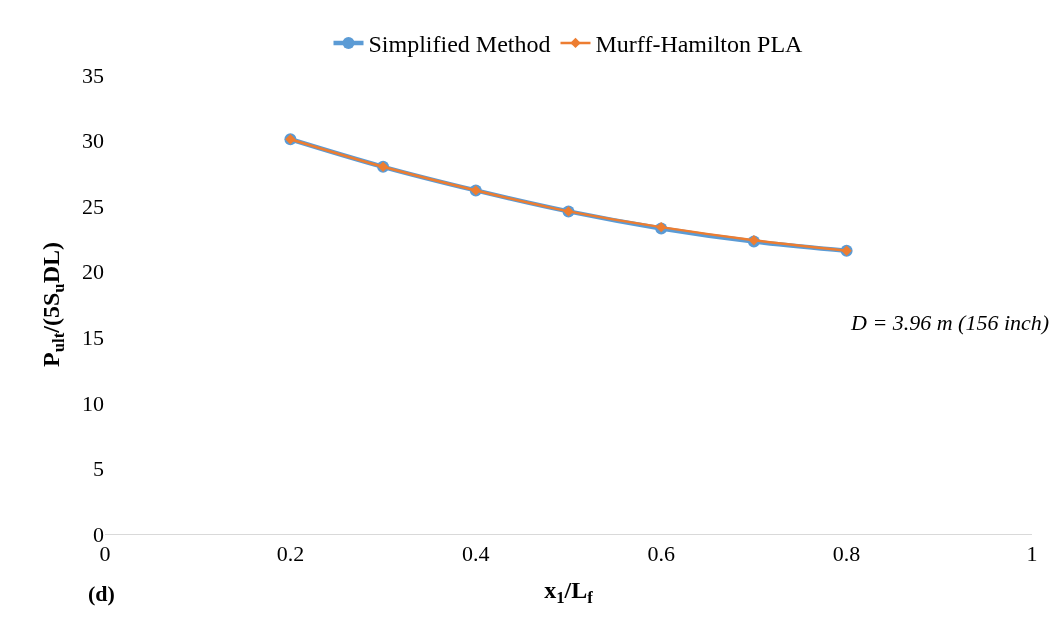 The image size is (1062, 629). Describe the element at coordinates (93, 403) in the screenshot. I see `y-tick-label: 10` at that location.